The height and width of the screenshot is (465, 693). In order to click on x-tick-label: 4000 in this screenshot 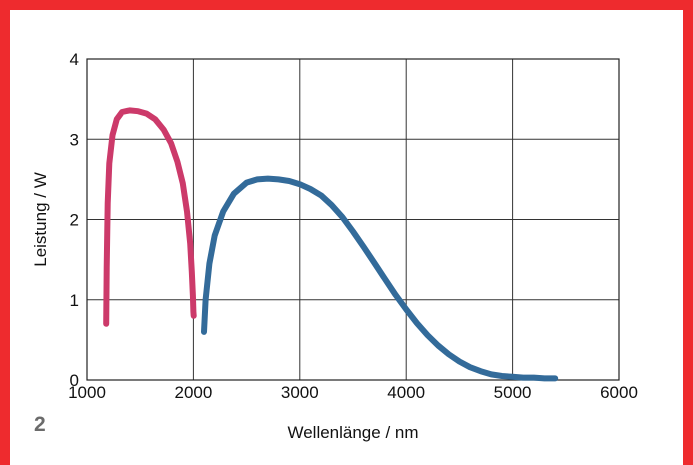, I will do `click(406, 392)`.